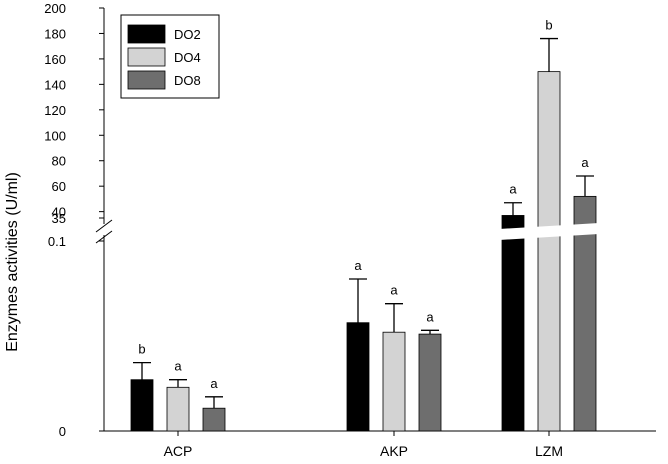  What do you see at coordinates (146, 57) in the screenshot?
I see `legend-swatch-do4` at bounding box center [146, 57].